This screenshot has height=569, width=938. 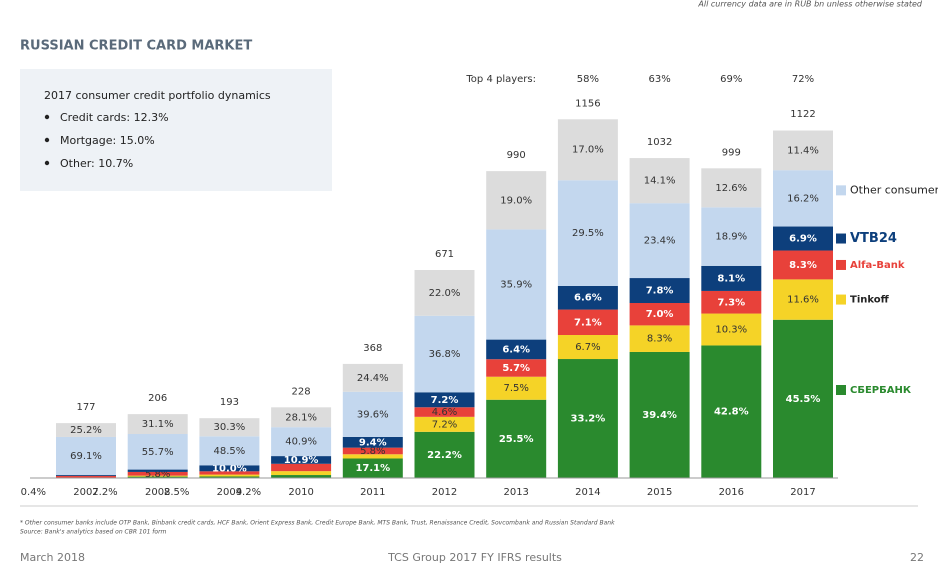 I want to click on value-label: 6.6%, so click(x=588, y=298).